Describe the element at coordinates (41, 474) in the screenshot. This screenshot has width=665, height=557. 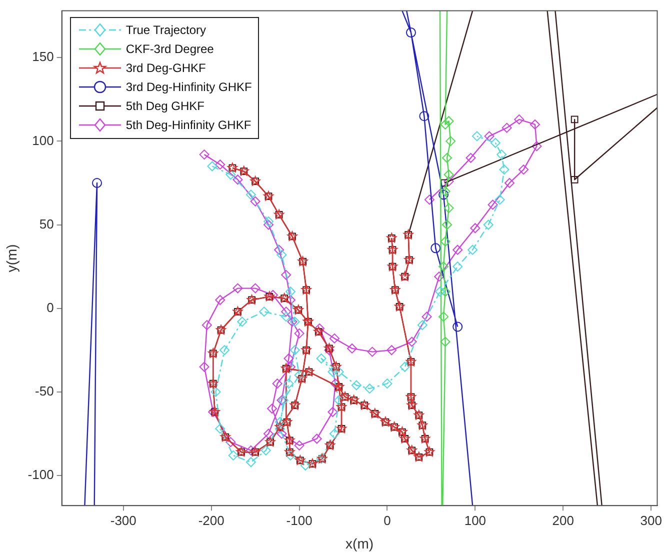
I see `y-tick-label: -100` at that location.